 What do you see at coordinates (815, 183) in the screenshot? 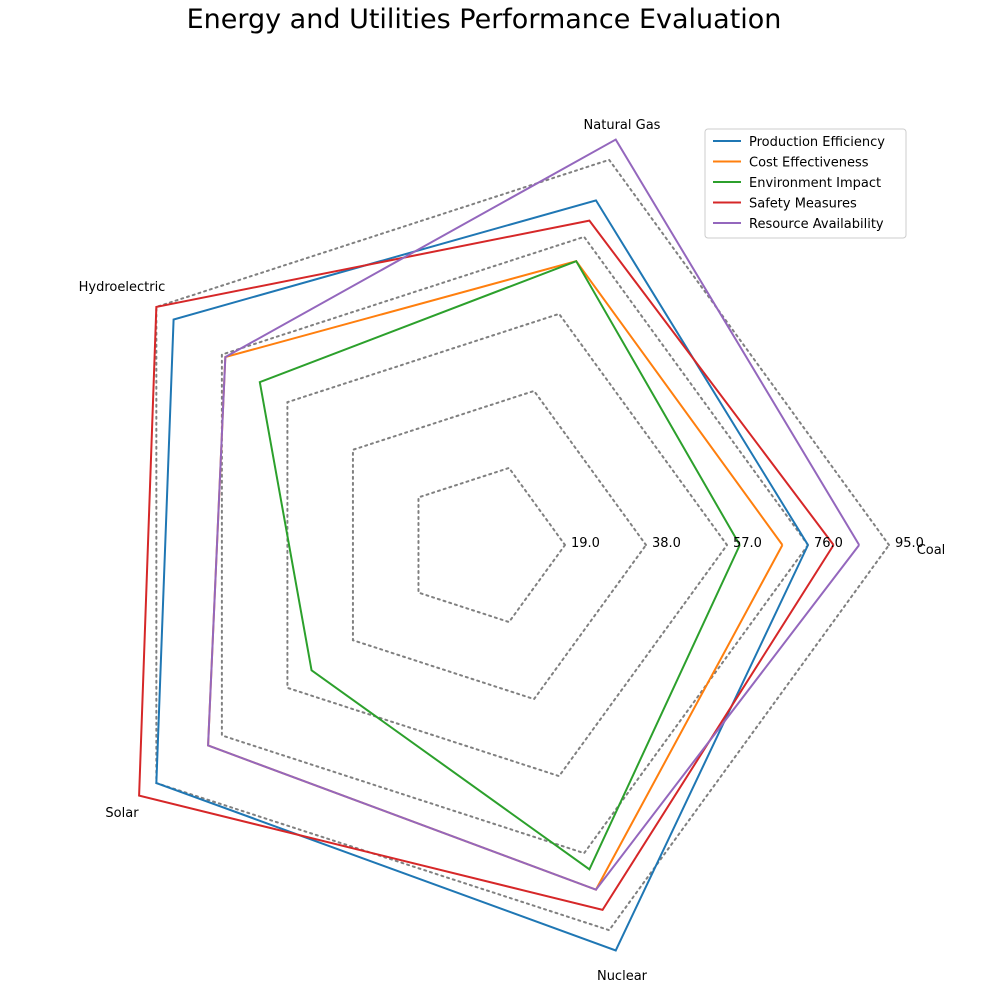
I see `legend-entry: Environment Impact` at bounding box center [815, 183].